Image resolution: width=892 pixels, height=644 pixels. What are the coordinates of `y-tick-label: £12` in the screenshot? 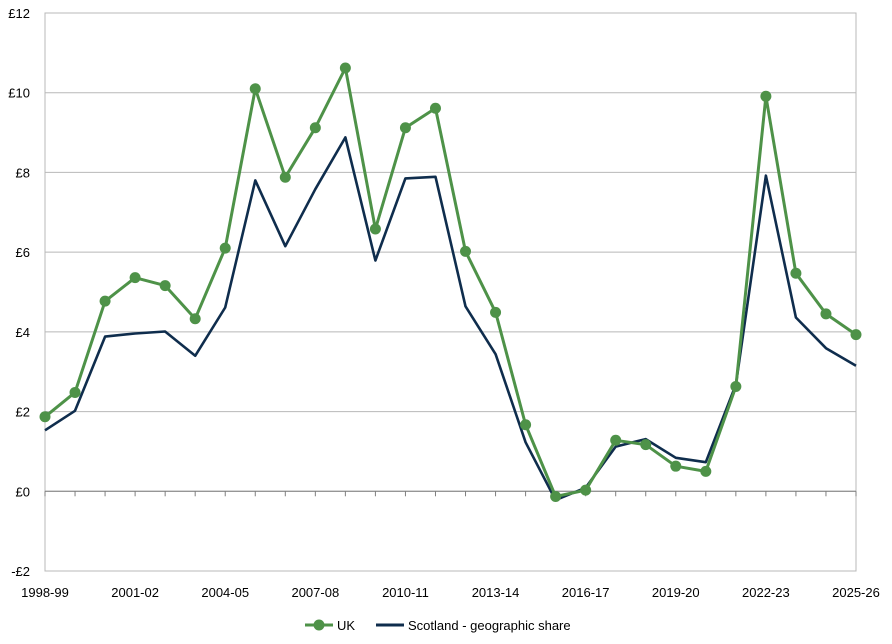 It's located at (19, 13).